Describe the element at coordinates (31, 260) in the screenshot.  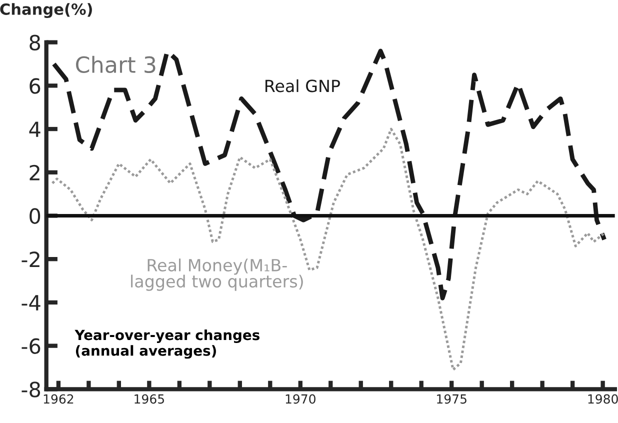
I see `y-tick-label: -2` at that location.